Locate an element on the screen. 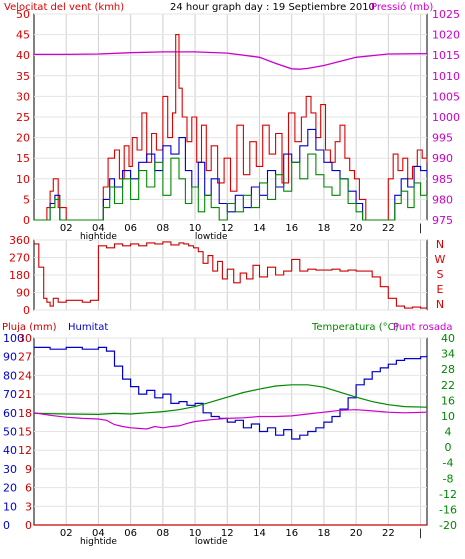  direction-y-tick-label: 90 is located at coordinates (23, 293).